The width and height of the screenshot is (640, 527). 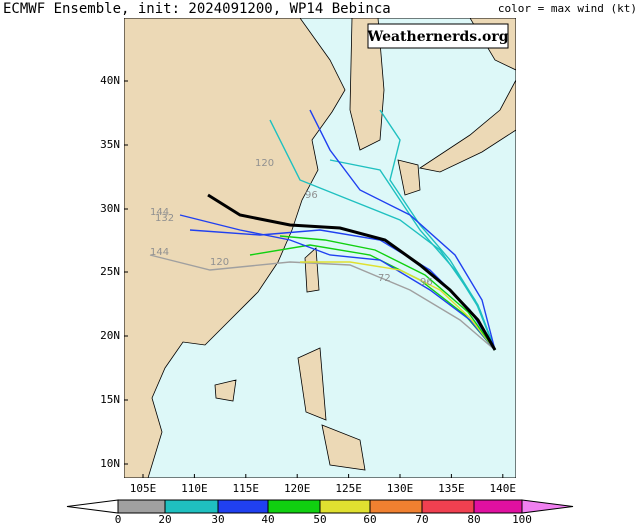 What do you see at coordinates (110, 335) in the screenshot?
I see `lat-label: 20N` at bounding box center [110, 335].